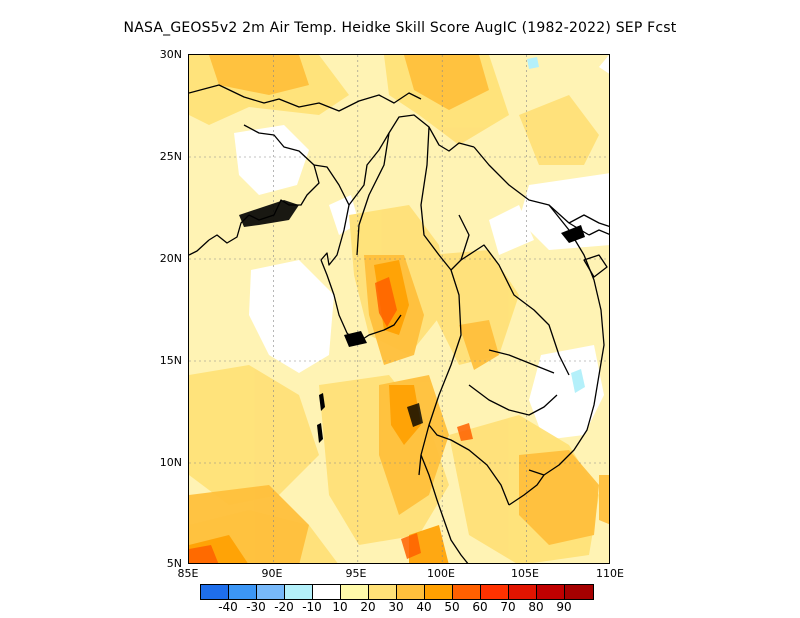 Image resolution: width=800 pixels, height=618 pixels. What do you see at coordinates (610, 573) in the screenshot?
I see `lon-label: 110E` at bounding box center [610, 573].